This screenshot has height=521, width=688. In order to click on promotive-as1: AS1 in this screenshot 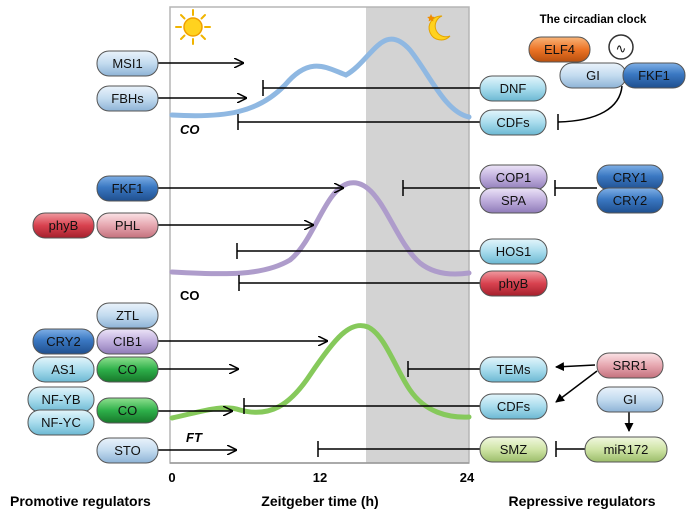, I will do `click(63, 369)`.